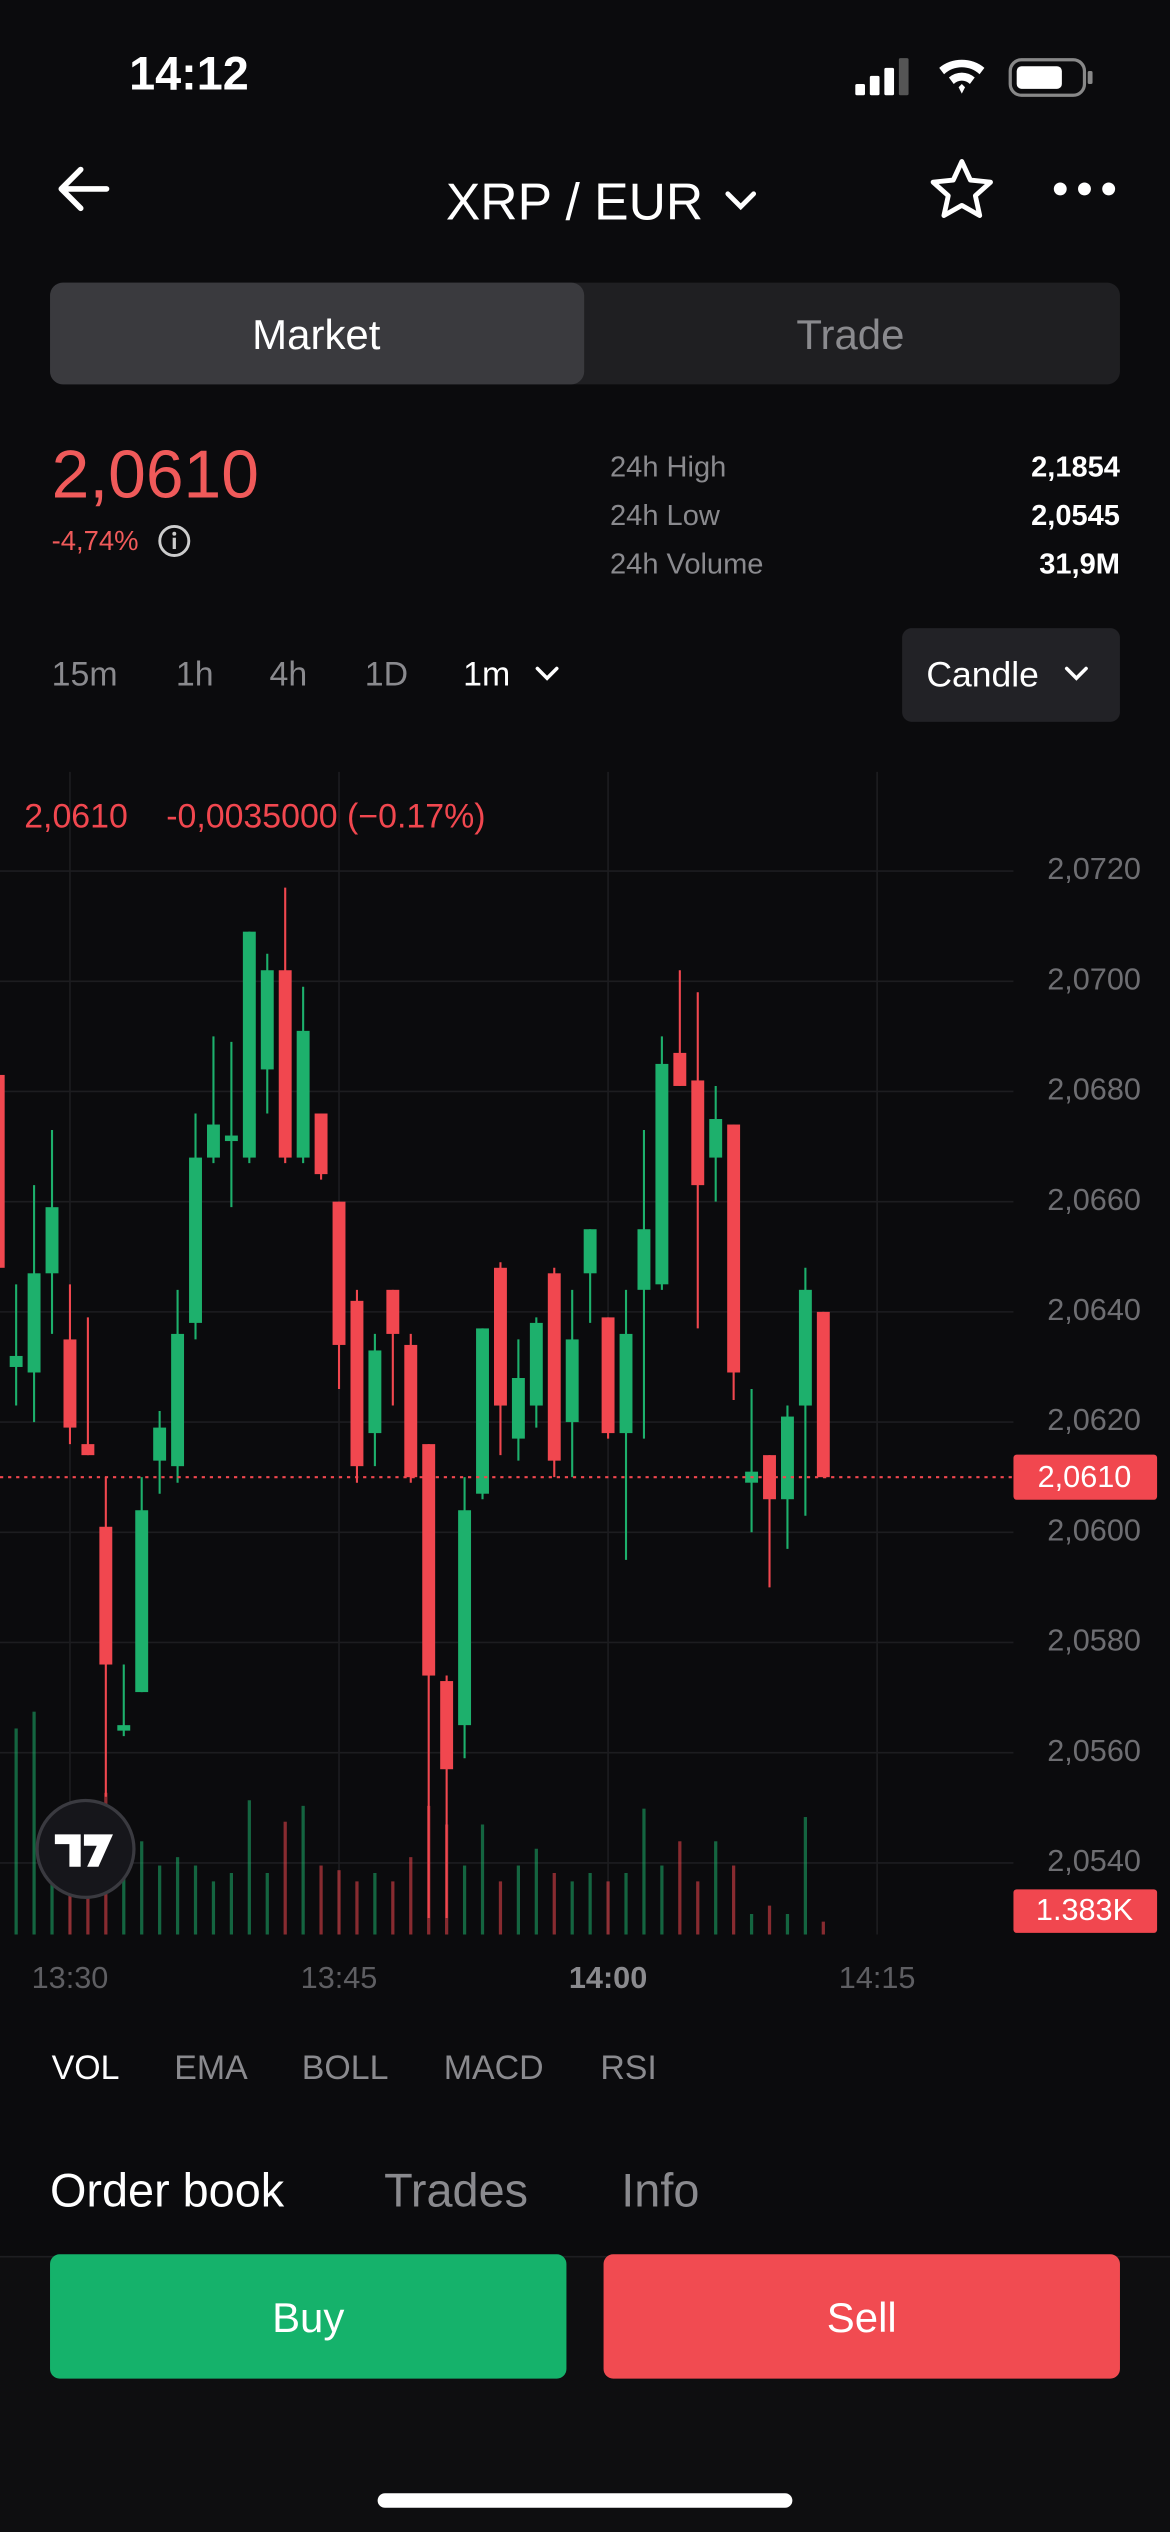 The width and height of the screenshot is (1170, 2532). What do you see at coordinates (982, 674) in the screenshot?
I see `chart-style: Candle` at bounding box center [982, 674].